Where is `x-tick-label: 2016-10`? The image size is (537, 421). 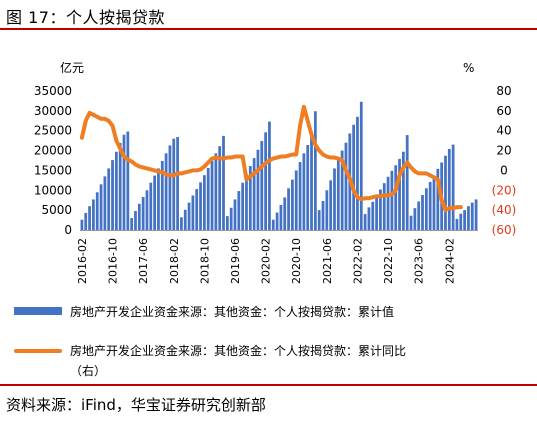
x-tick-label: 2016-10 is located at coordinates (113, 261).